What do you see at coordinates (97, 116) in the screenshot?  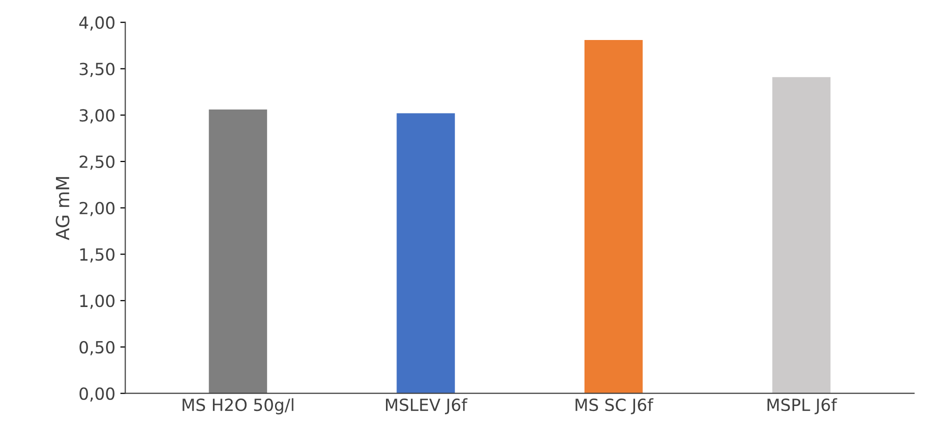 I see `y-tick-label: 3,00` at bounding box center [97, 116].